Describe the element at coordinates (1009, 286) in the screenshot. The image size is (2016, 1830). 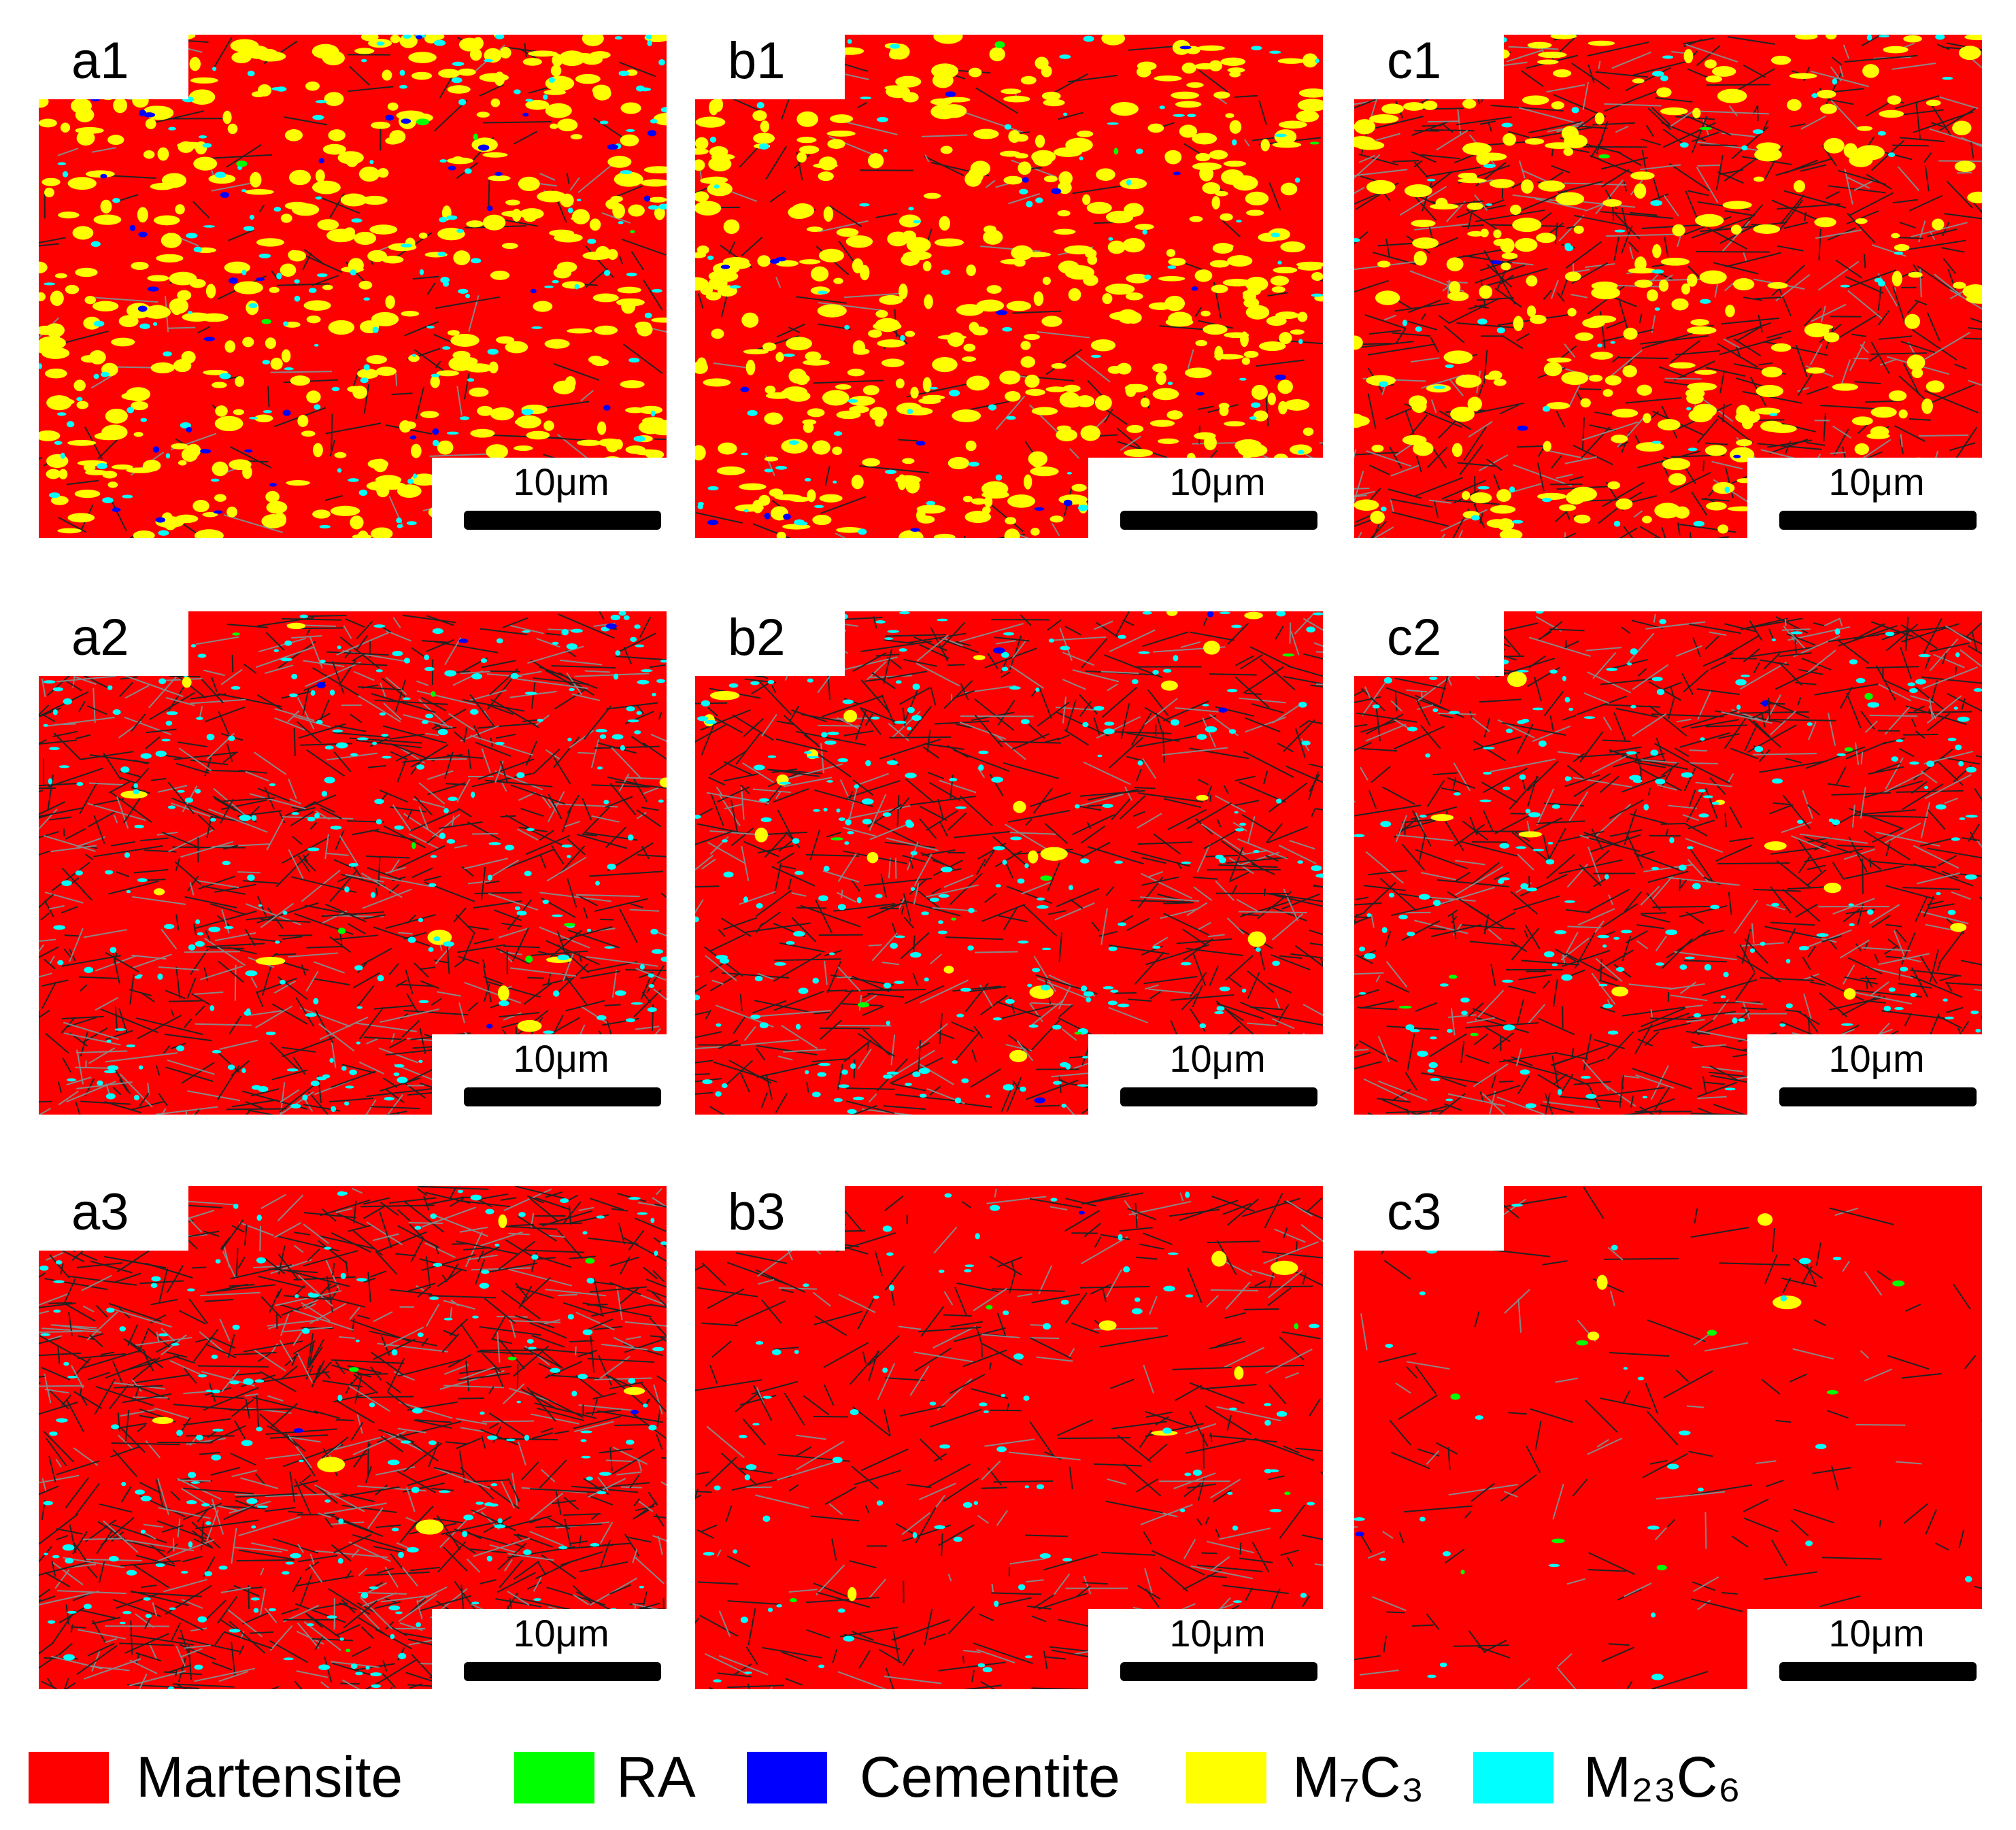
I see `phase-map` at that location.